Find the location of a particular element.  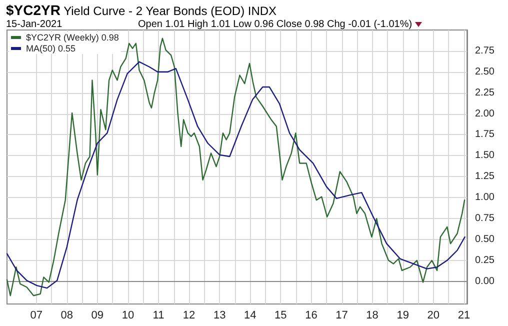

y-tick-label: 1.00 is located at coordinates (485, 198).